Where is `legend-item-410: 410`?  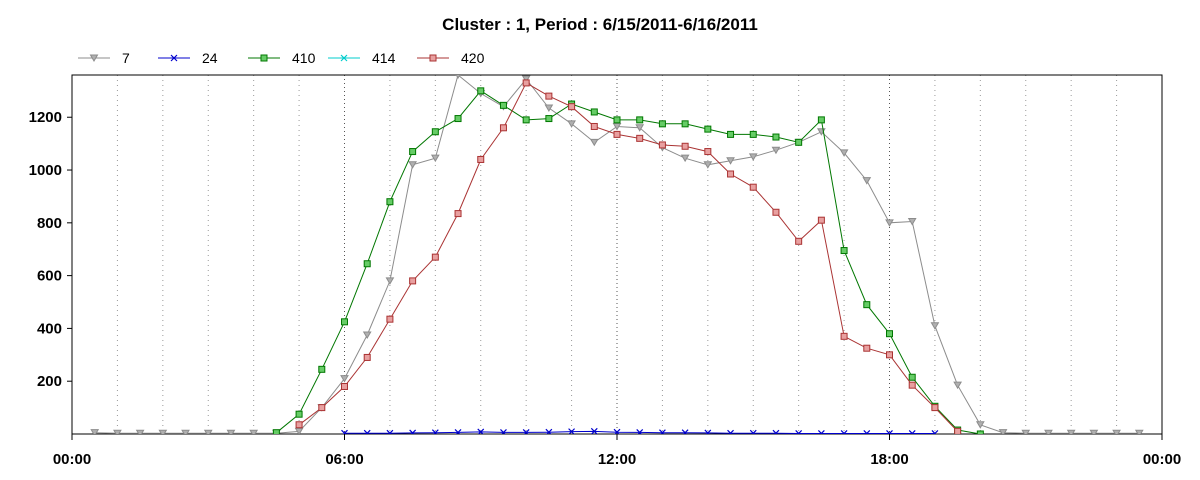
legend-item-410: 410 is located at coordinates (282, 58).